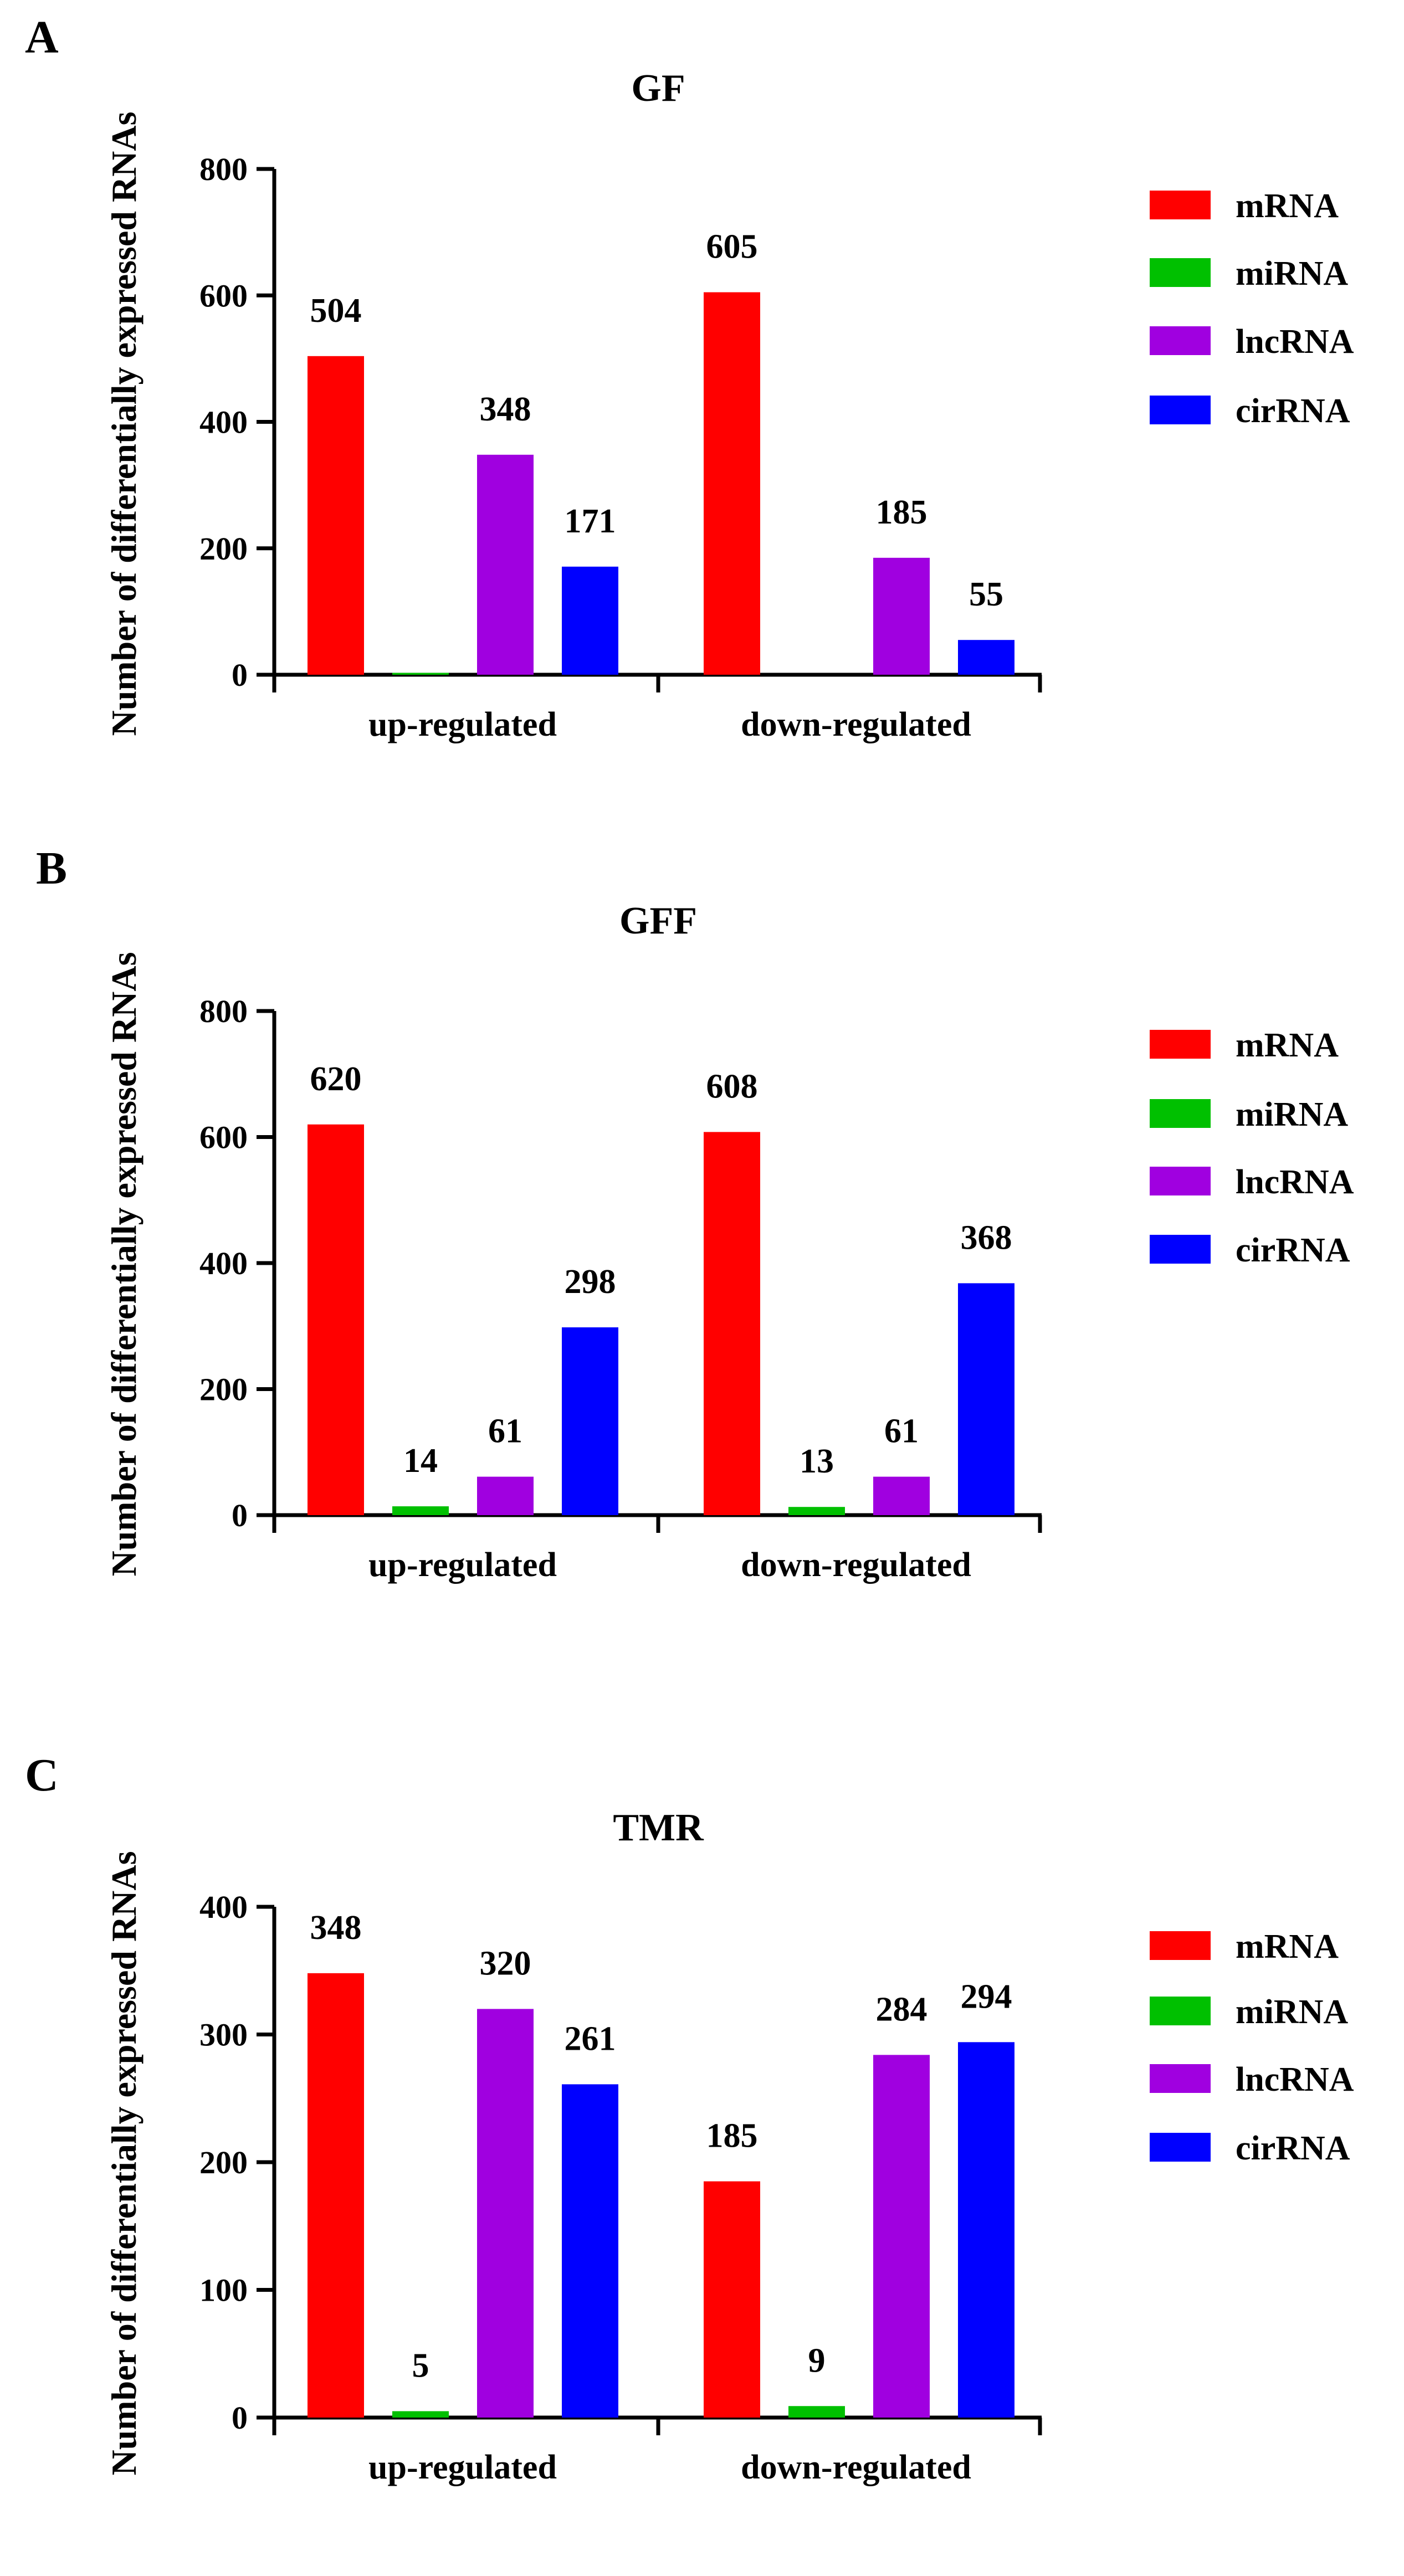  What do you see at coordinates (986, 594) in the screenshot?
I see `bar-value-label: 55` at bounding box center [986, 594].